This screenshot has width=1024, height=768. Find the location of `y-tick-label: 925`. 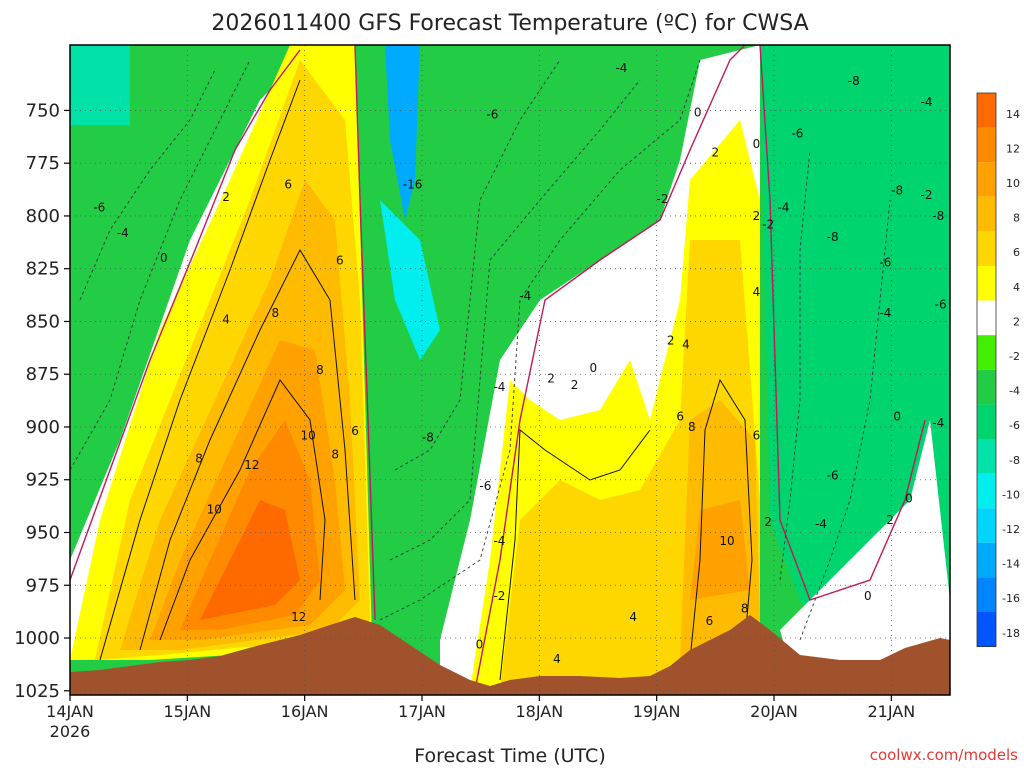

y-tick-label: 925 is located at coordinates (43, 480).